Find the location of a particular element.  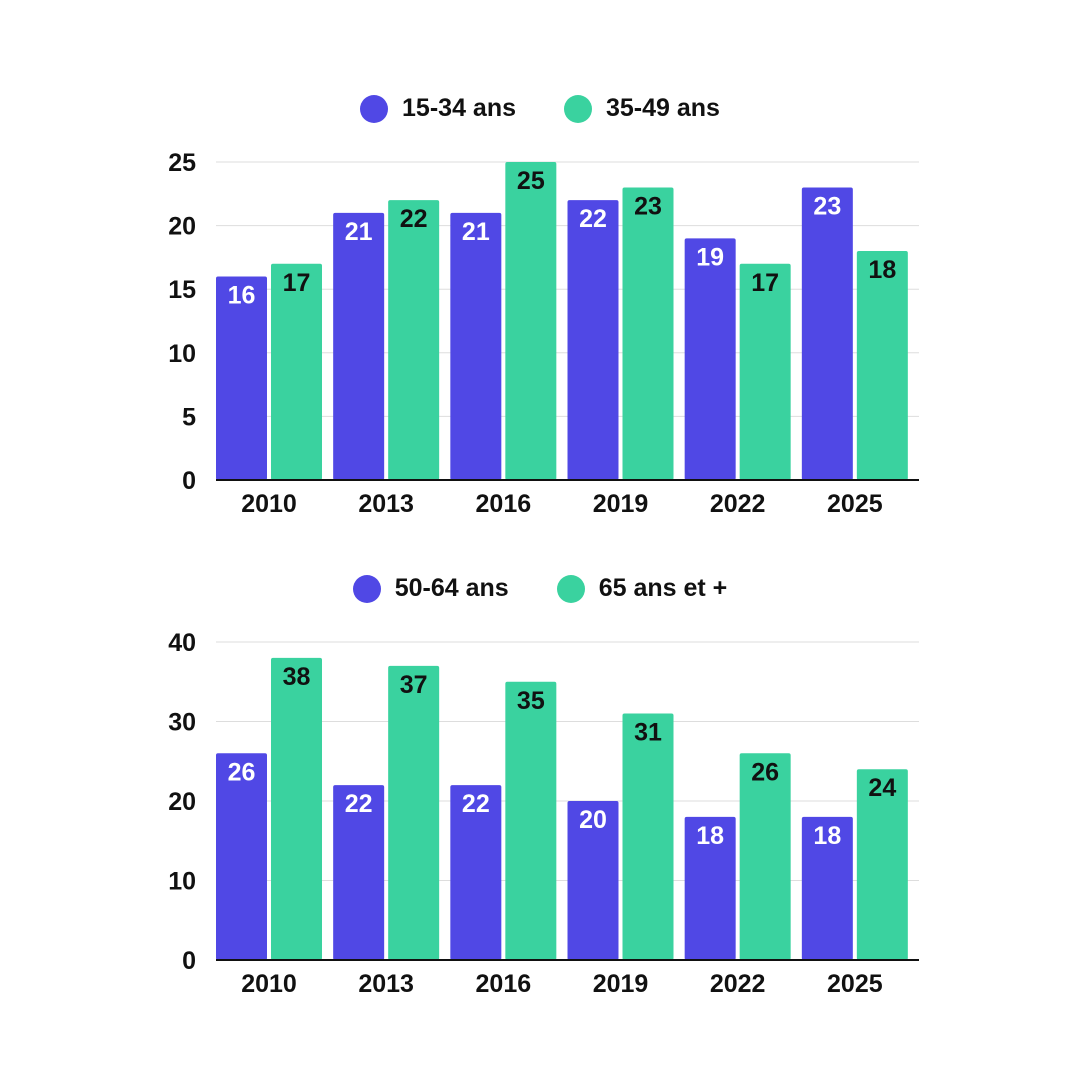

legend-item-series-b: 35-49 ans is located at coordinates (642, 108).